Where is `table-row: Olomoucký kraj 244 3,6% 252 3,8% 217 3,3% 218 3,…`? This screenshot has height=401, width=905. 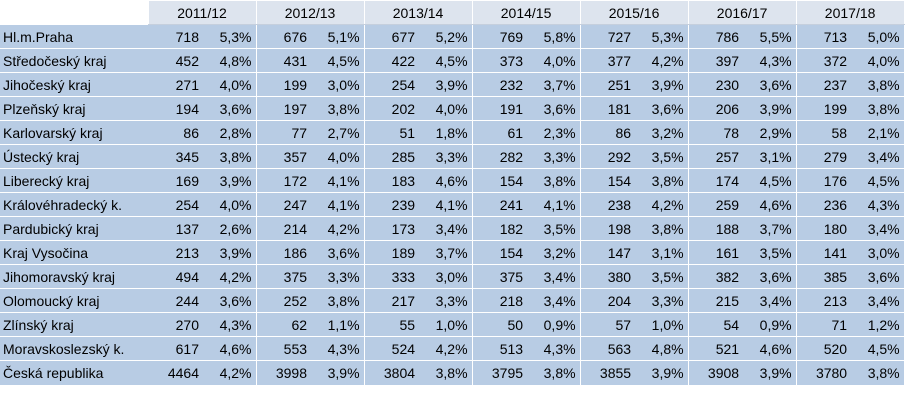
table-row: Olomoucký kraj 244 3,6% 252 3,8% 217 3,3% 218 3,… is located at coordinates (452, 300).